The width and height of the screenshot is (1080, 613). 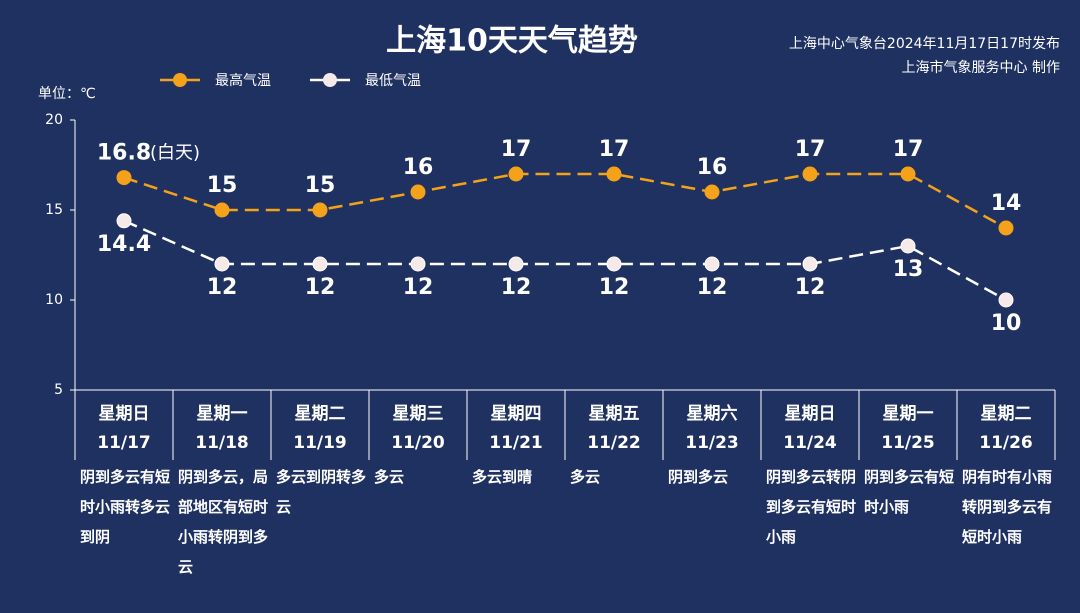 What do you see at coordinates (908, 269) in the screenshot?
I see `data-label: 13` at bounding box center [908, 269].